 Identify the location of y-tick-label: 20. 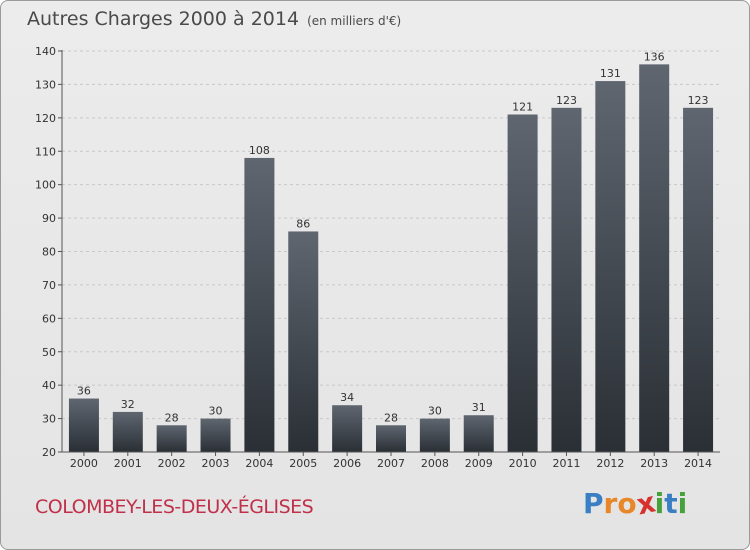
(49, 452).